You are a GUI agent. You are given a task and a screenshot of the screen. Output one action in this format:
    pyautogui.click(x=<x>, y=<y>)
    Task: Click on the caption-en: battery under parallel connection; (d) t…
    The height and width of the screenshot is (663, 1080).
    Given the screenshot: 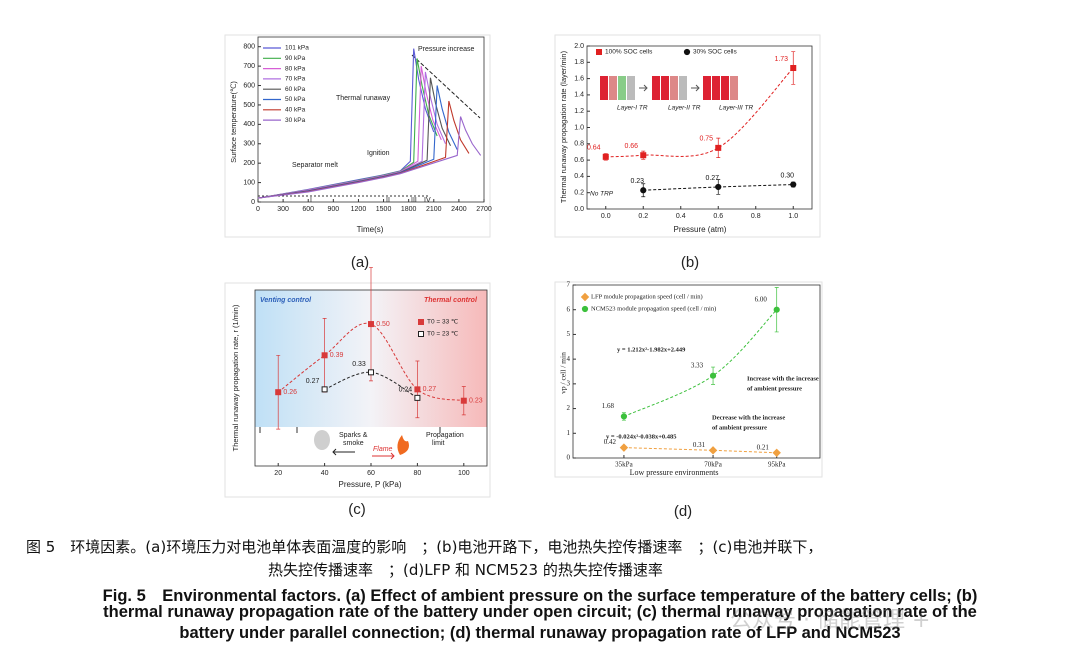 What is the action you would take?
    pyautogui.click(x=540, y=633)
    